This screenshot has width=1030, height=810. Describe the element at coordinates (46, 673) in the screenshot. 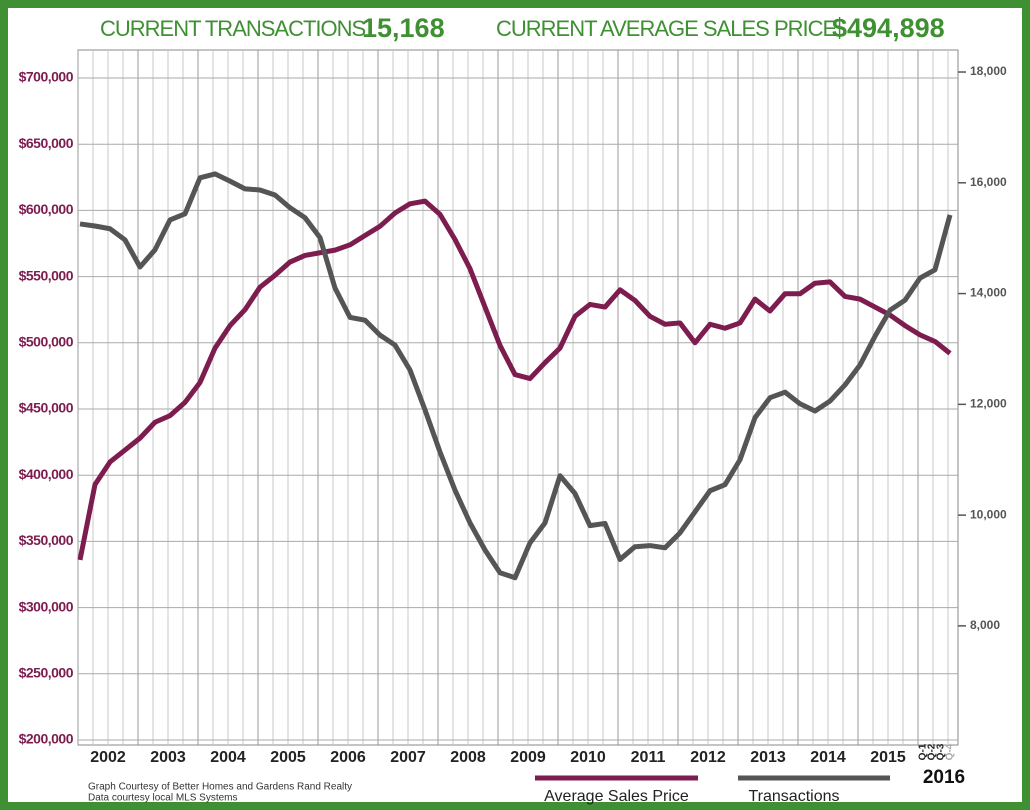

I see `y-tick-label: $250,000` at that location.